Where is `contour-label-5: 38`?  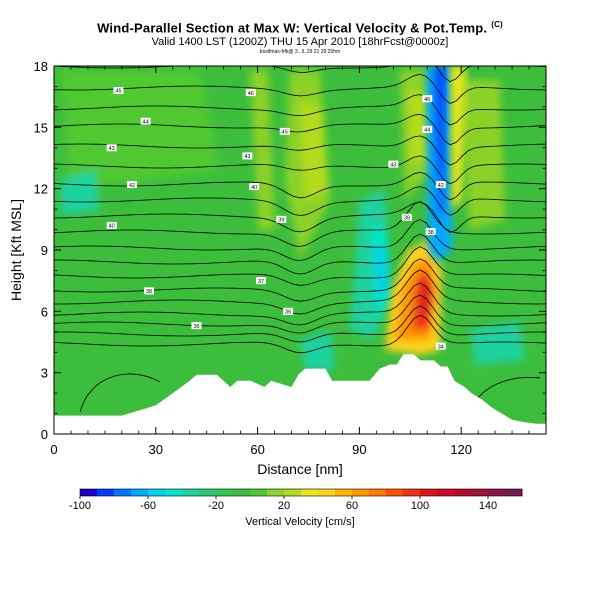
contour-label-5: 38 is located at coordinates (149, 292).